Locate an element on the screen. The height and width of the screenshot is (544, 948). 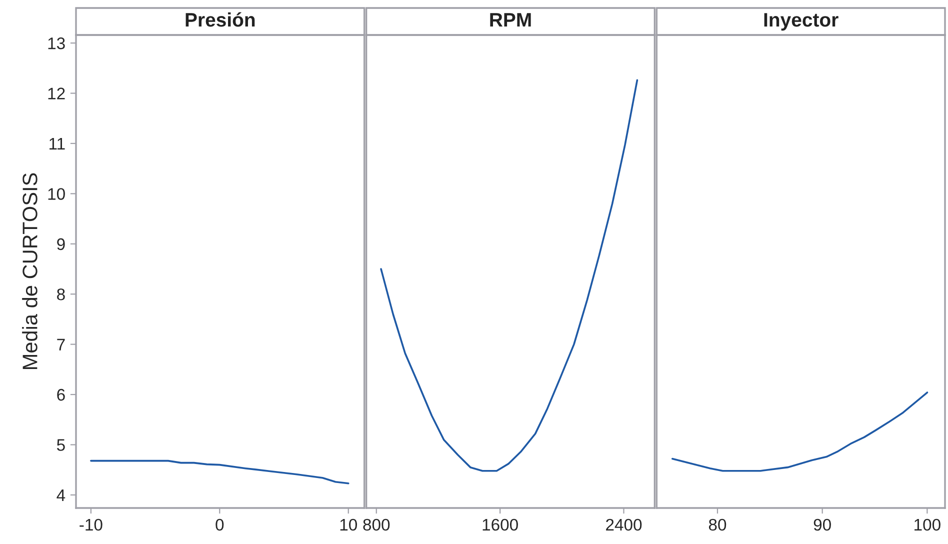
y-tick-label: 12 is located at coordinates (56, 94).